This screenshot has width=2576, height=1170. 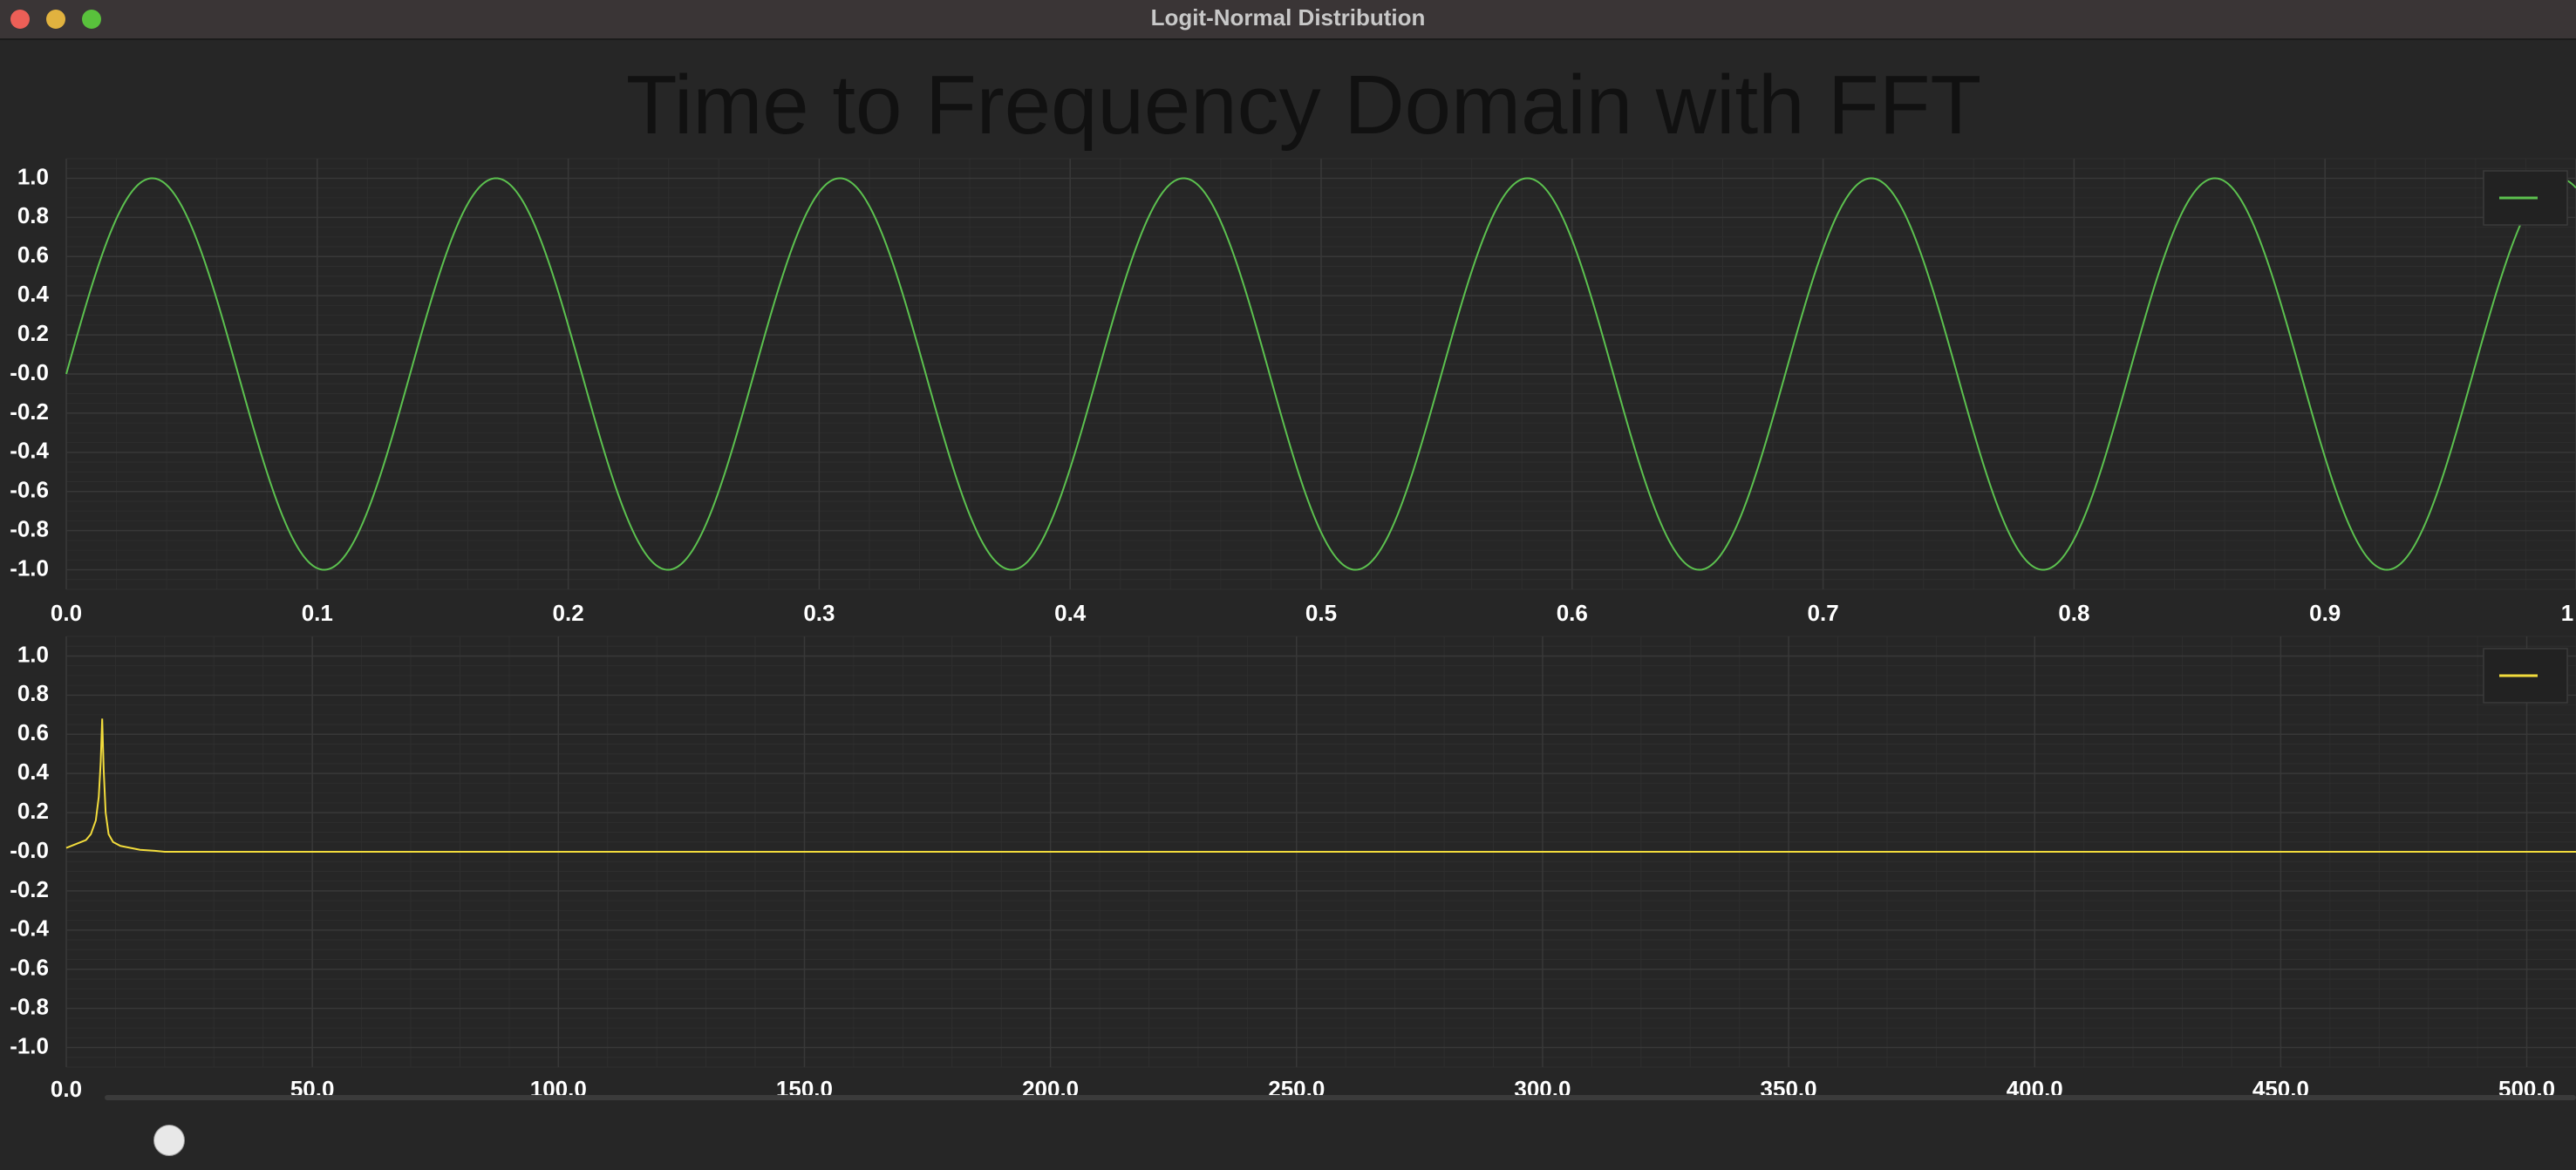 I want to click on window-titlebar: Logit-Normal Distribution, so click(x=1288, y=20).